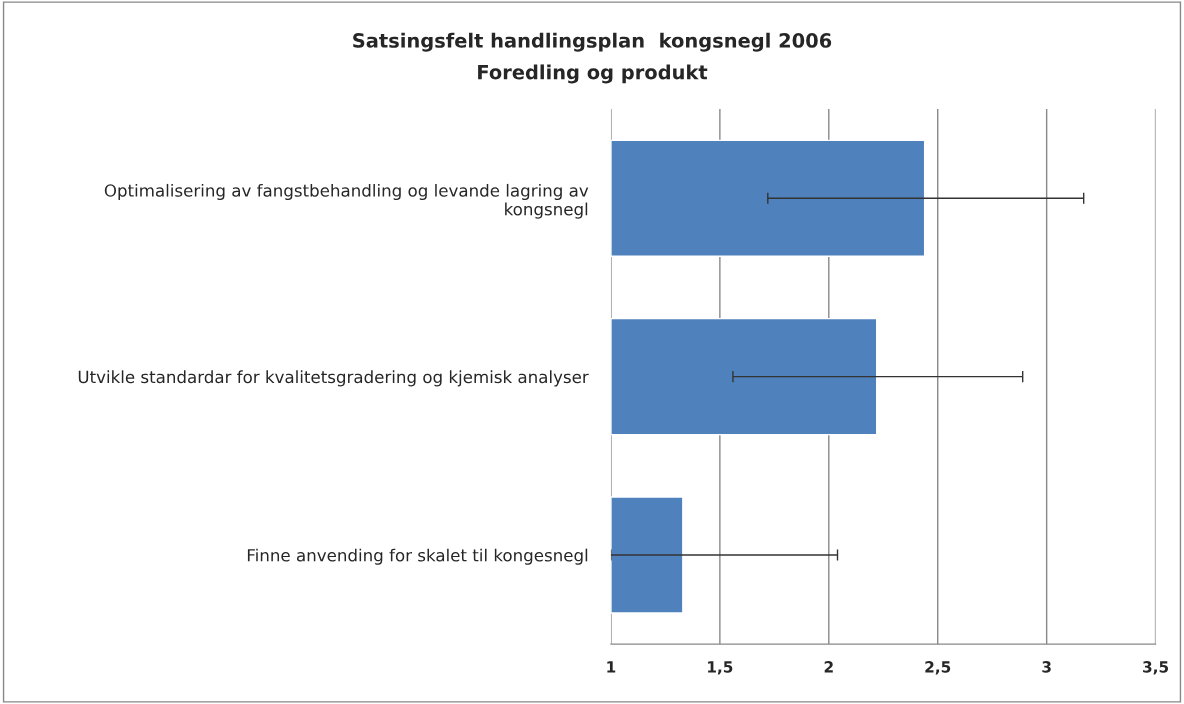 This screenshot has height=704, width=1184. Describe the element at coordinates (592, 42) in the screenshot. I see `chart-title: Satsingsfelt handlingsplan kongsnegl 2006` at that location.